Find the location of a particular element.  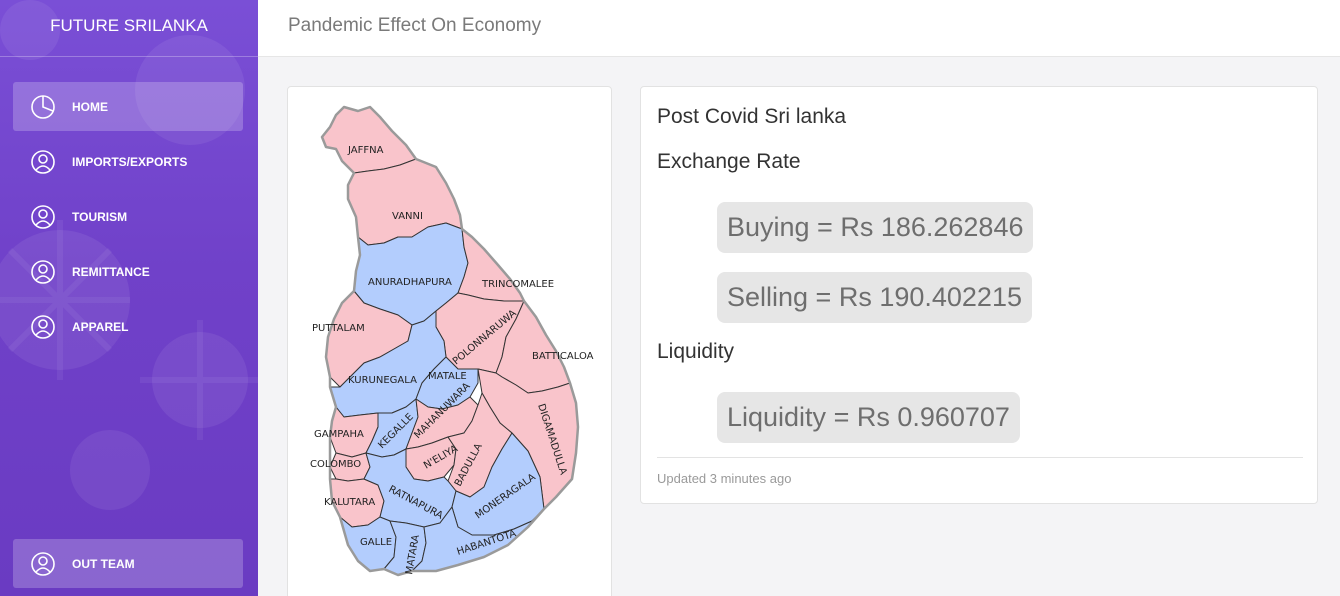

nav-item-label: OUT TEAM is located at coordinates (103, 563).